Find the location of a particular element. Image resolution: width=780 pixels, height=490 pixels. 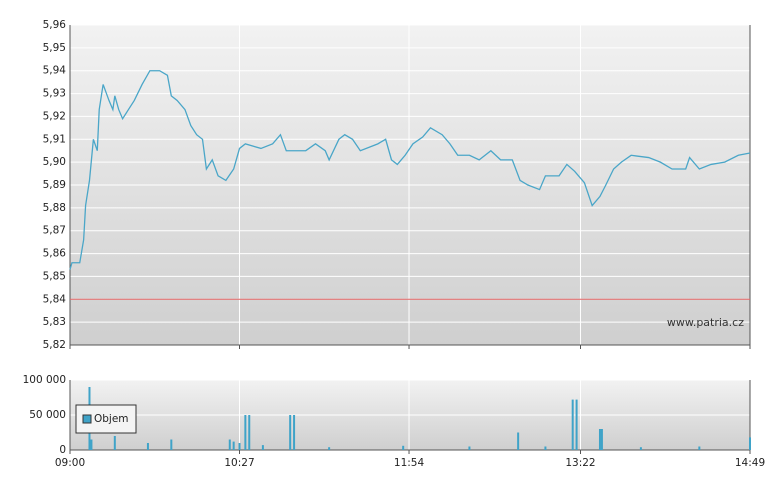

y-tick-label: 5,95 is located at coordinates (54, 48).